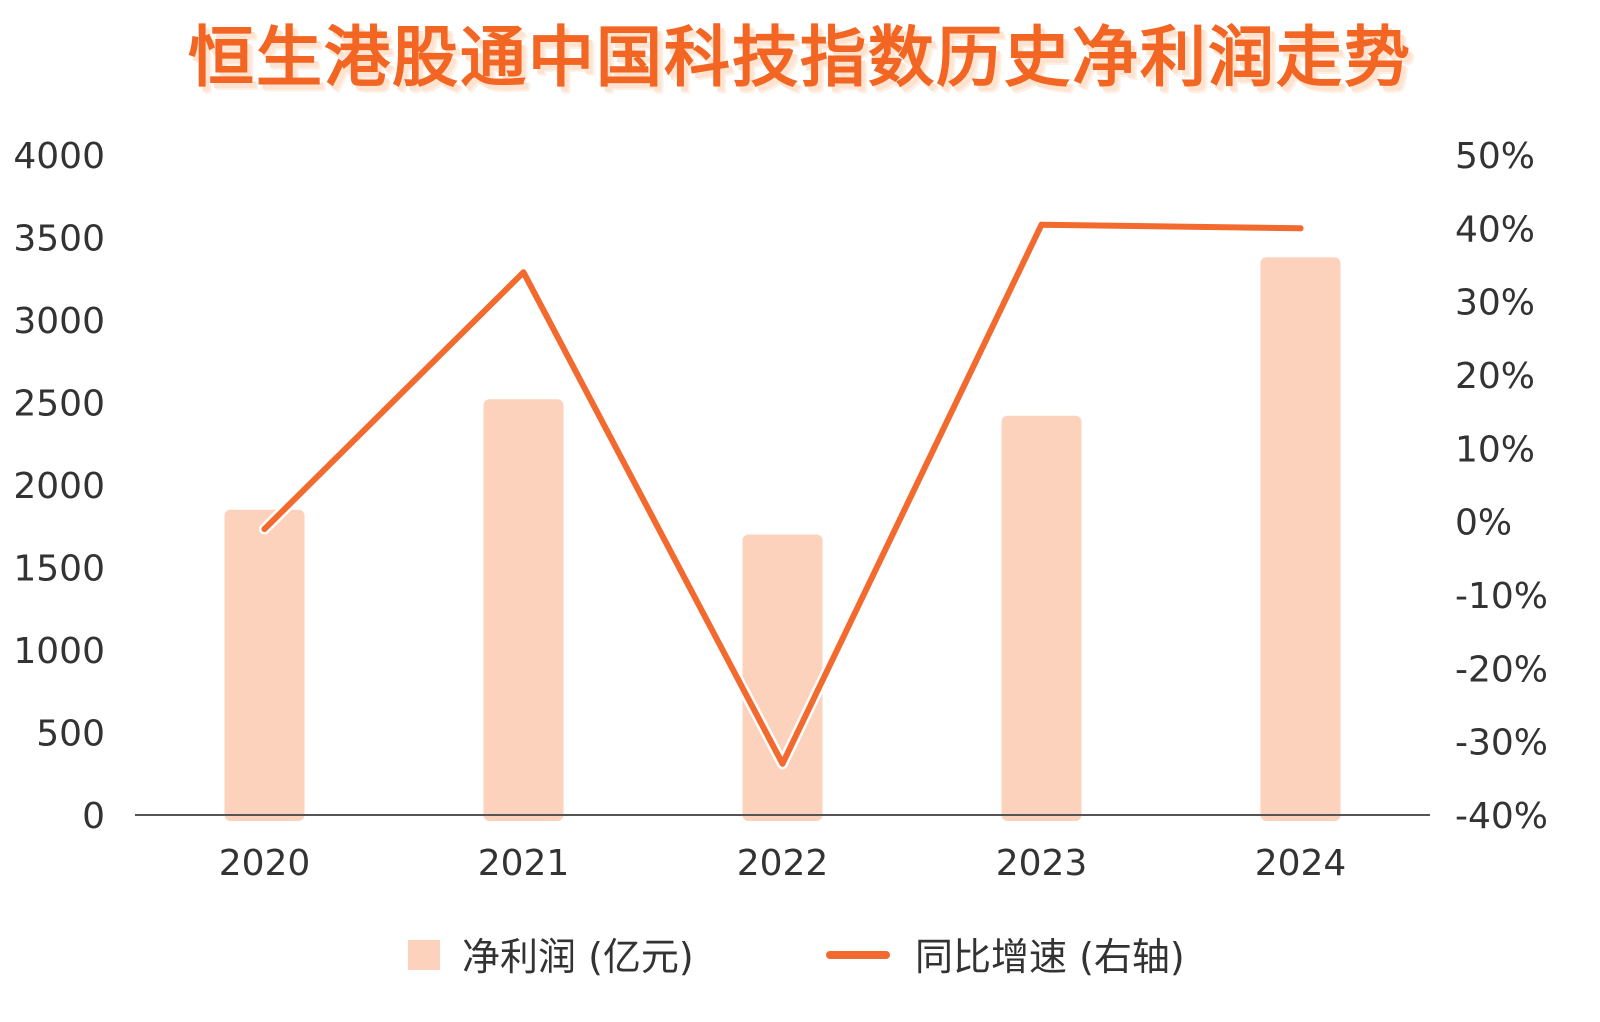 Image resolution: width=1600 pixels, height=1022 pixels. What do you see at coordinates (59, 156) in the screenshot?
I see `left-tick-label: 4000` at bounding box center [59, 156].